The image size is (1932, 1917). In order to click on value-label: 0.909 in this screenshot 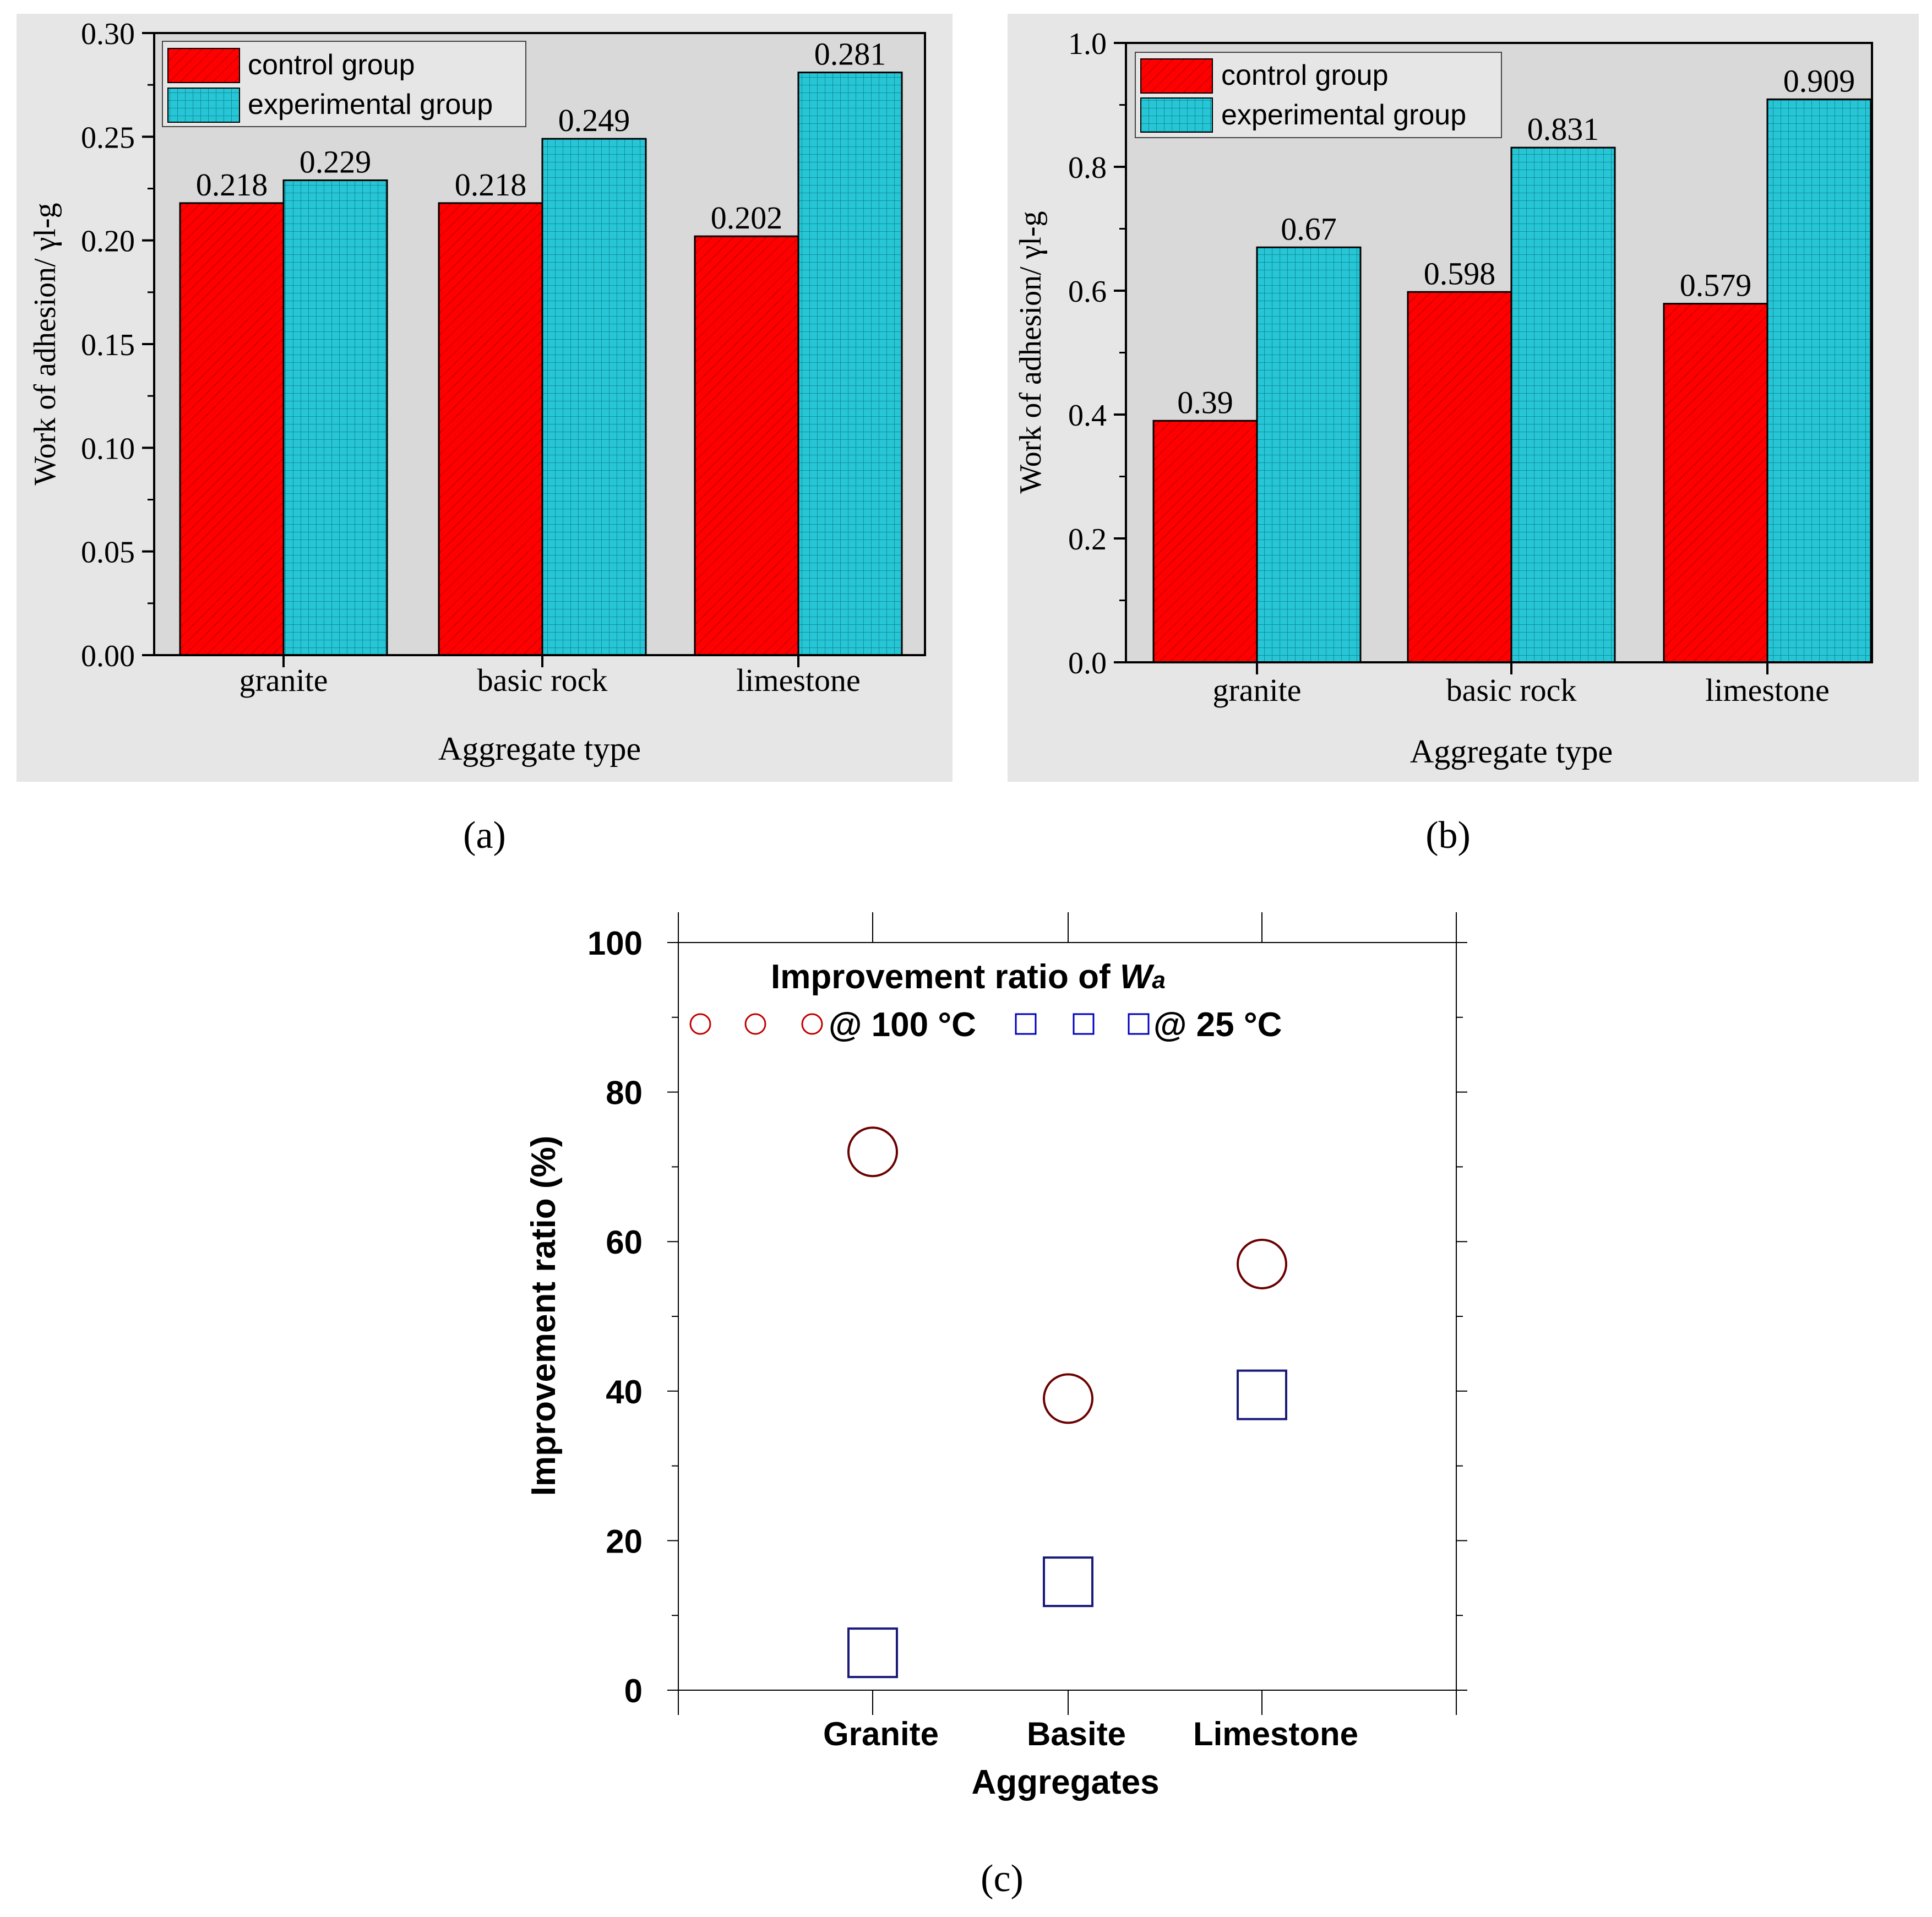, I will do `click(1819, 81)`.